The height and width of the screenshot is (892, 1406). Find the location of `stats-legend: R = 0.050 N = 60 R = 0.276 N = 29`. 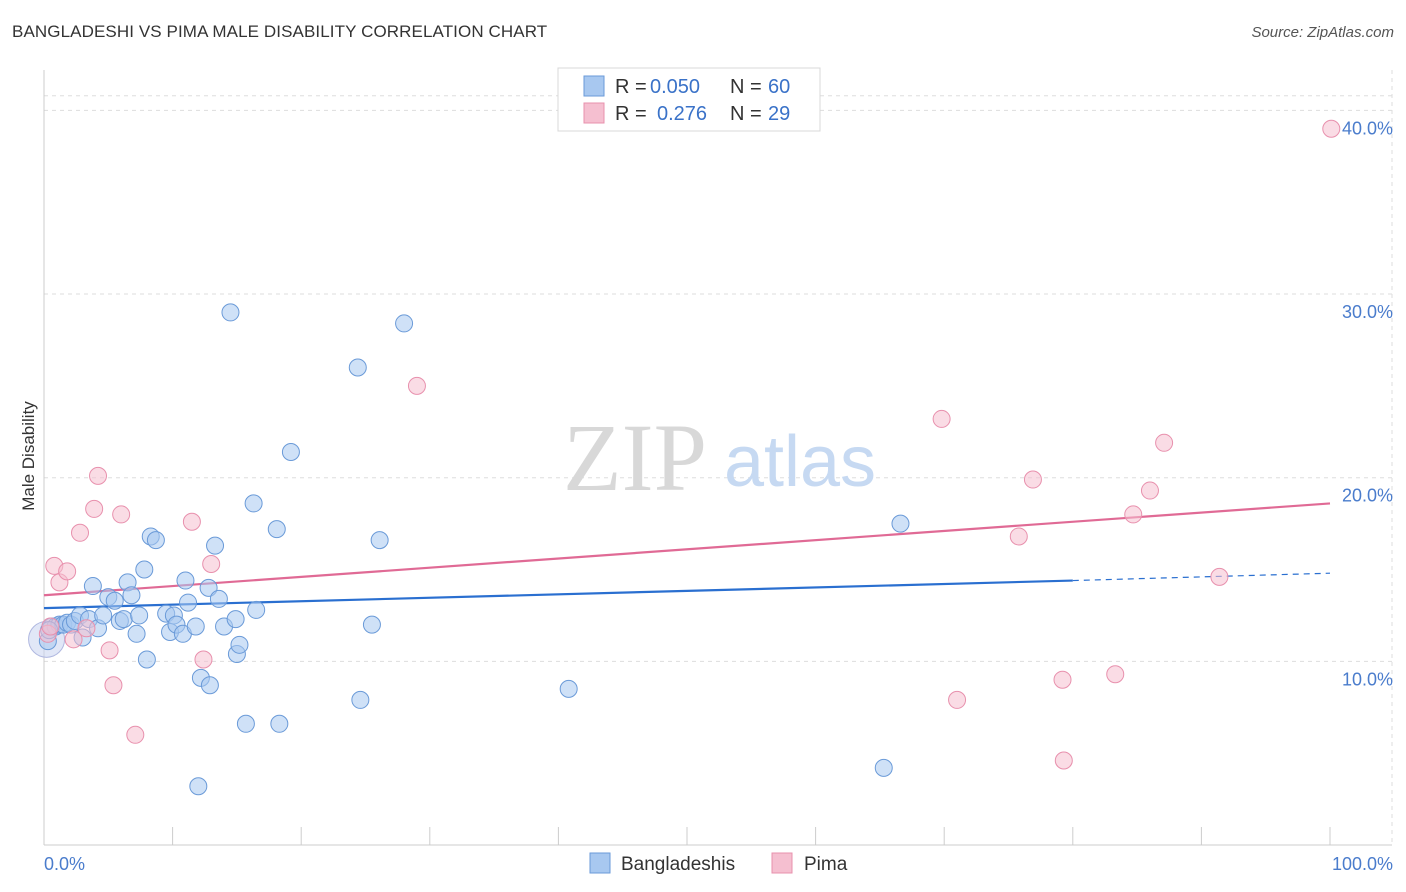

stats-legend: R = 0.050 N = 60 R = 0.276 N = 29 is located at coordinates (689, 99).